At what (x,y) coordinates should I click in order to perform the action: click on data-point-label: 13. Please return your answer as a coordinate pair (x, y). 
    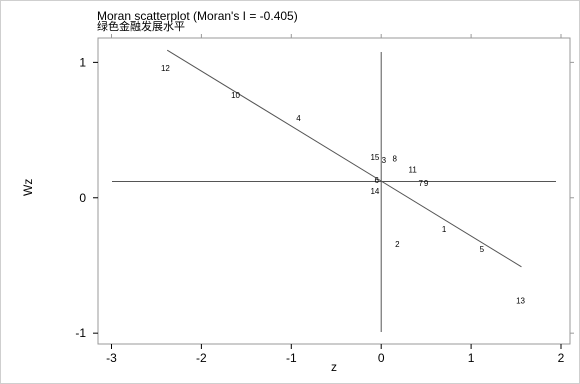
    Looking at the image, I should click on (520, 301).